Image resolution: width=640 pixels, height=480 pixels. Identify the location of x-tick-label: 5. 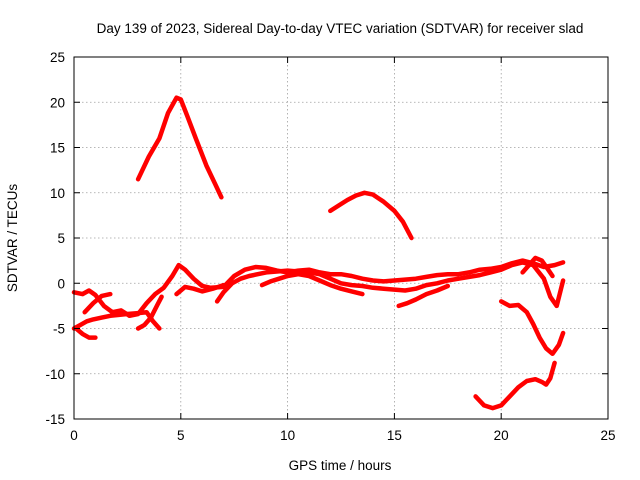
(181, 435).